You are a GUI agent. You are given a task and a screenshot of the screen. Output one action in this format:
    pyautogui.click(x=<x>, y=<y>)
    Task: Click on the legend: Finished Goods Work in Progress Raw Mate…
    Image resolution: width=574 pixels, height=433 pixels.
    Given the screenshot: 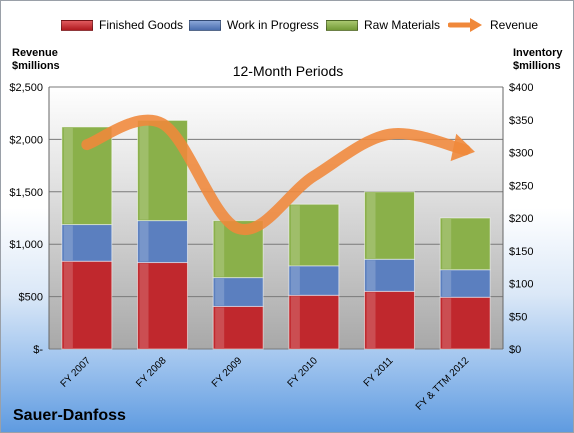 What is the action you would take?
    pyautogui.click(x=287, y=25)
    